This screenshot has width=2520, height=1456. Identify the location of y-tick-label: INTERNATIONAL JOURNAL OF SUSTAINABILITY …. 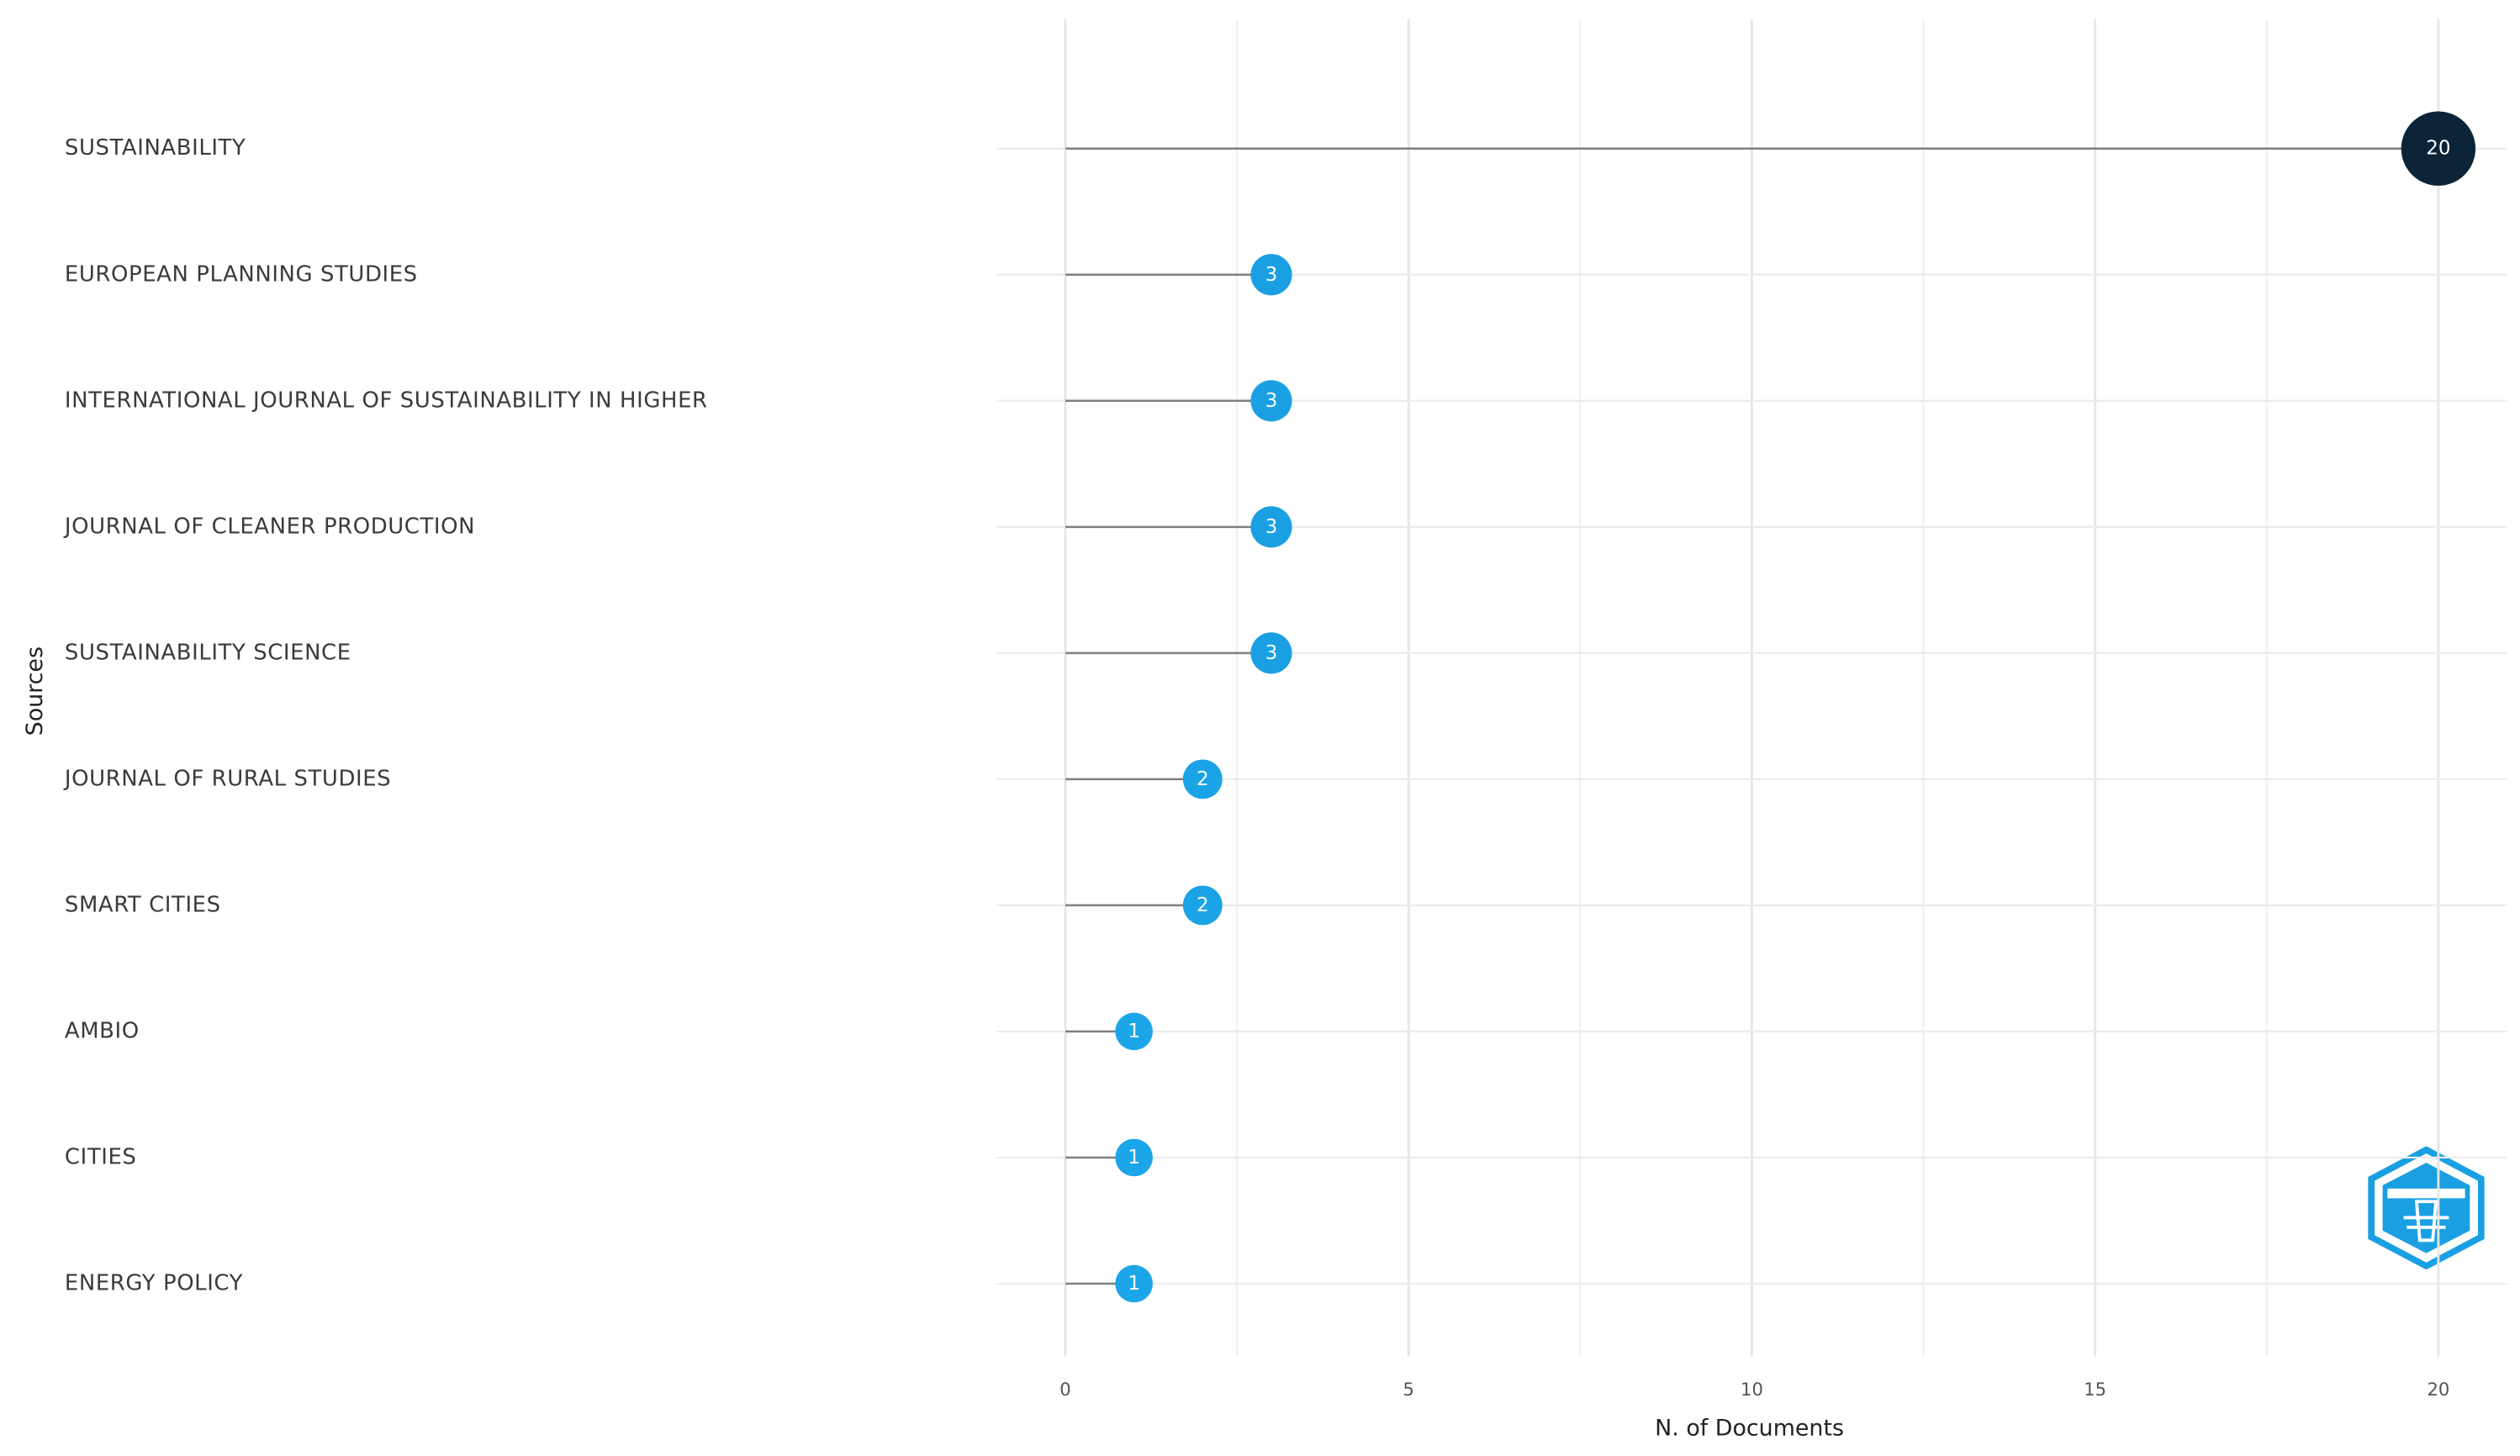
(387, 400).